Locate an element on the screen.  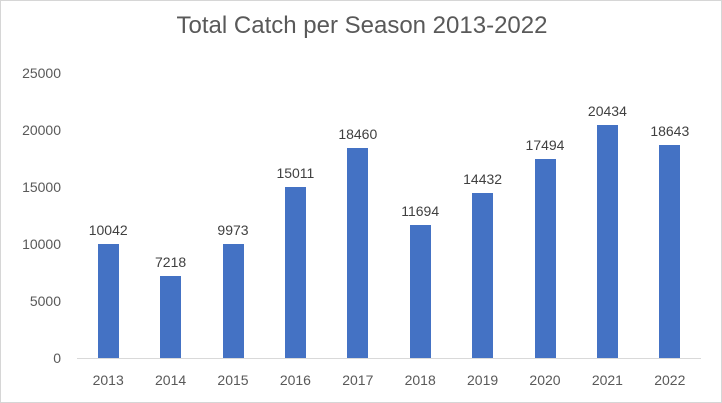
x-tick-label: 2022 is located at coordinates (670, 380).